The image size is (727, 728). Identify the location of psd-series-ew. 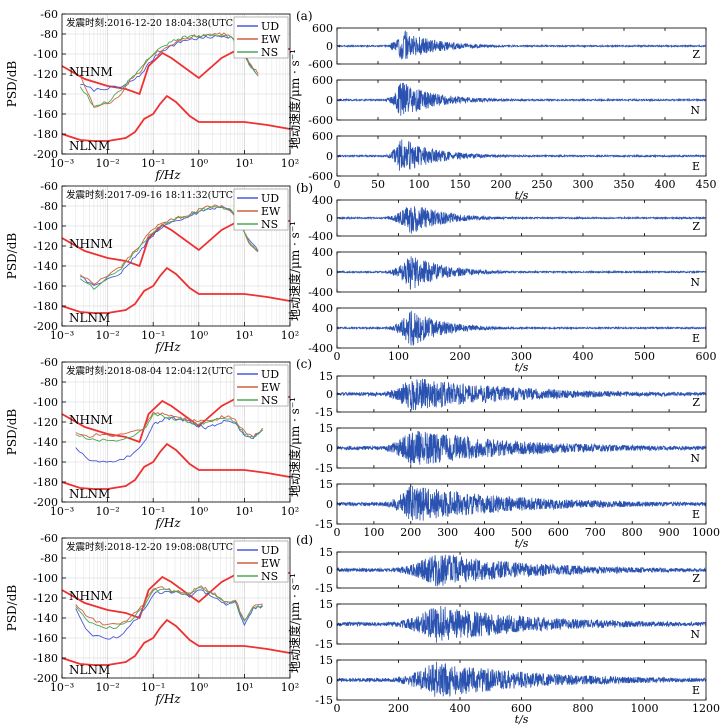
(169, 424).